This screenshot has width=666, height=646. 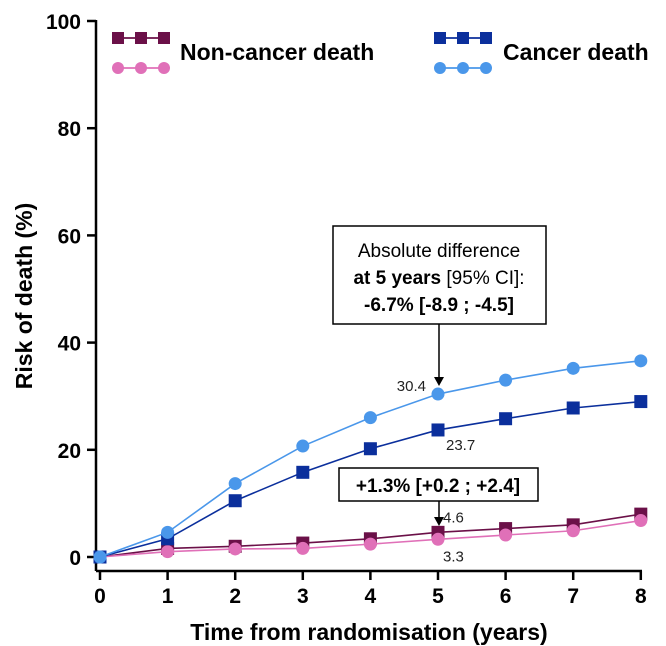 I want to click on x-axis-label: Time from randomisation (years), so click(x=368, y=632).